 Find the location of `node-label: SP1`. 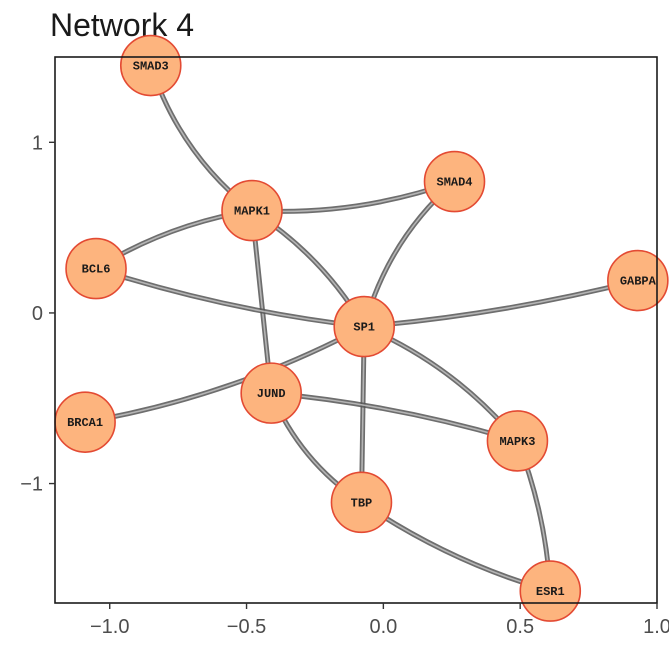

node-label: SP1 is located at coordinates (364, 328).